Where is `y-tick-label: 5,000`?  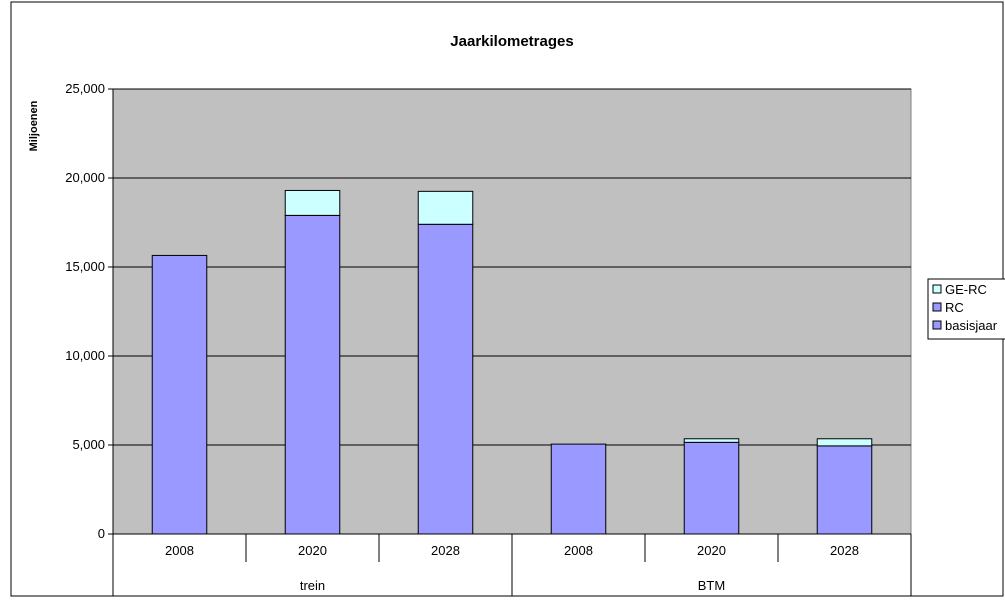
y-tick-label: 5,000 is located at coordinates (88, 444).